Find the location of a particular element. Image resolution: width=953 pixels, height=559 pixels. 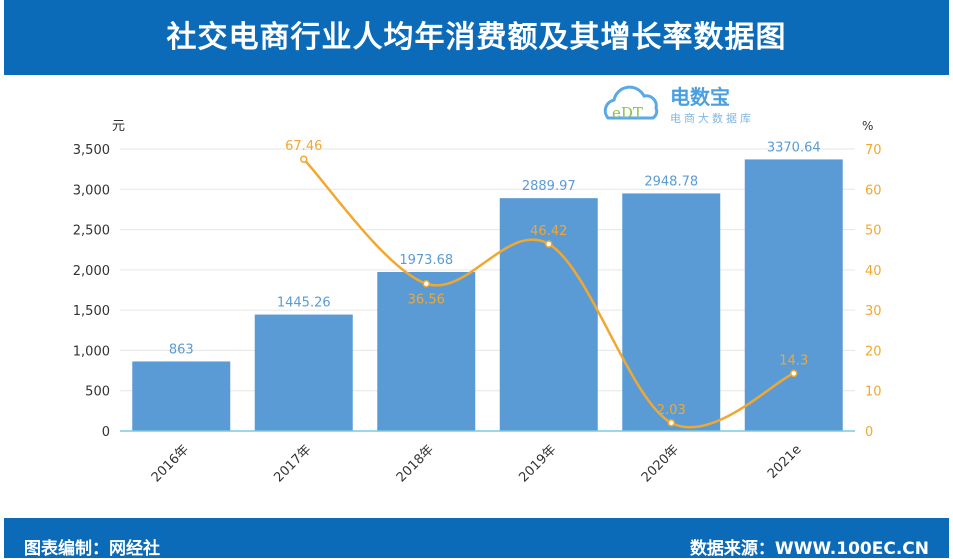

logo: eDT 电数宝 电商大数据库 is located at coordinates (705, 103).